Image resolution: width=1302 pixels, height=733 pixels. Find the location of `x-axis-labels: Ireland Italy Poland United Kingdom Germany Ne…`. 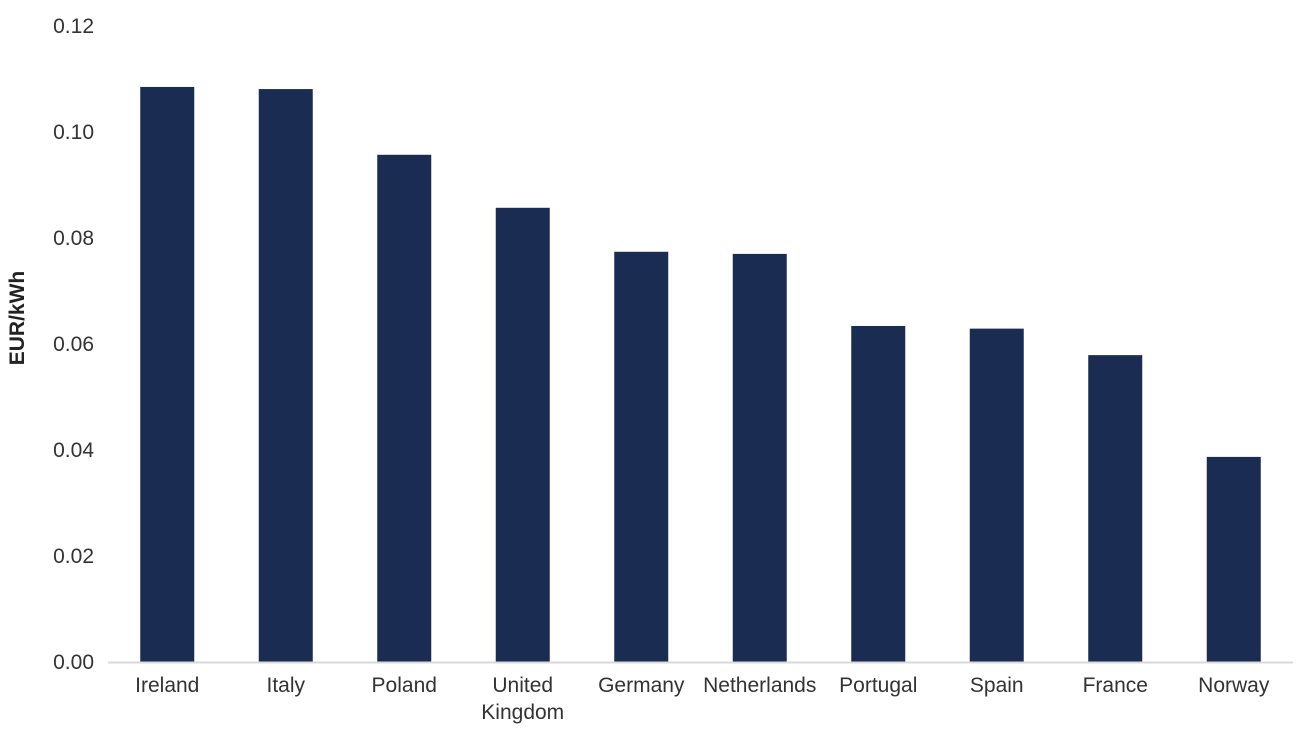

x-axis-labels: Ireland Italy Poland United Kingdom Germany Ne… is located at coordinates (702, 699).